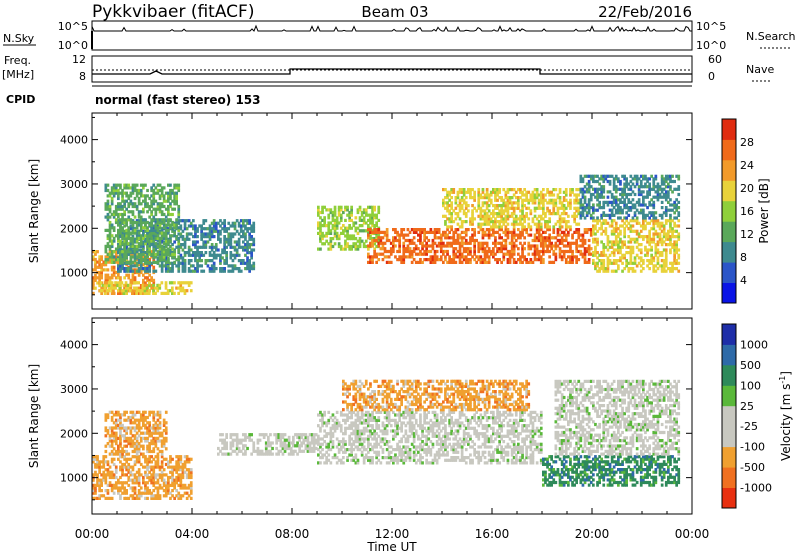  I want to click on freq-tick-12: 12, so click(79, 59).